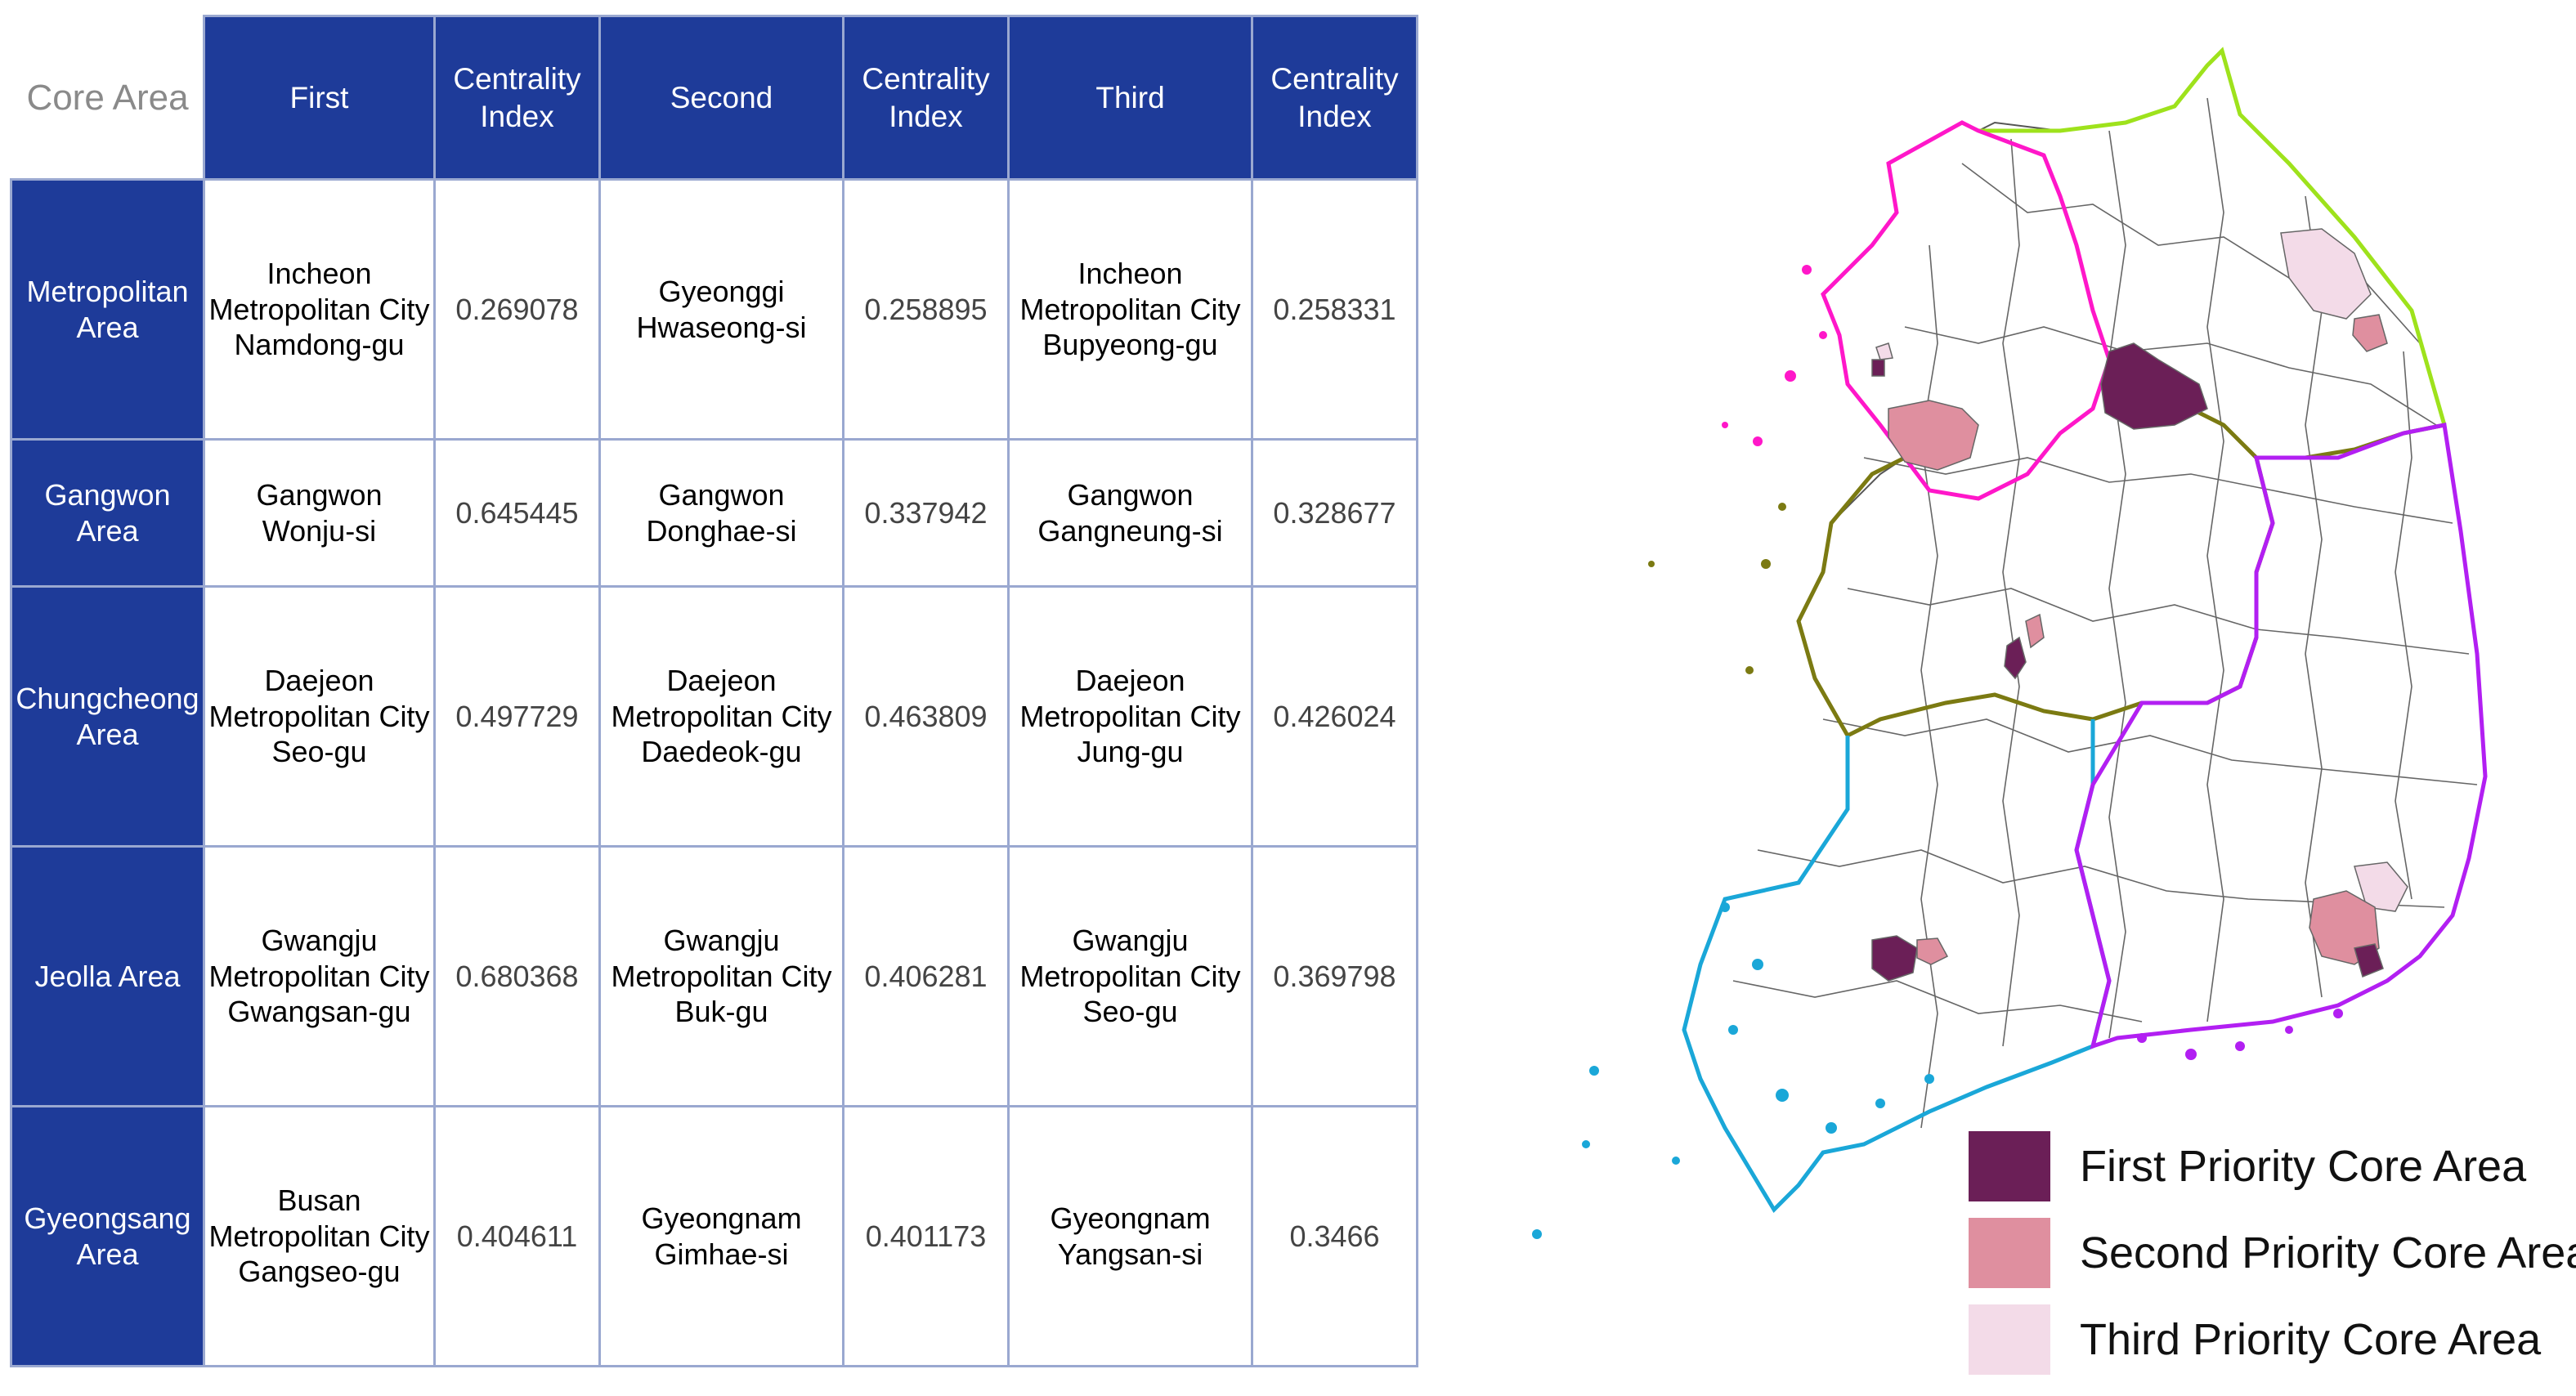  I want to click on second-priority-daedeok, so click(2035, 631).